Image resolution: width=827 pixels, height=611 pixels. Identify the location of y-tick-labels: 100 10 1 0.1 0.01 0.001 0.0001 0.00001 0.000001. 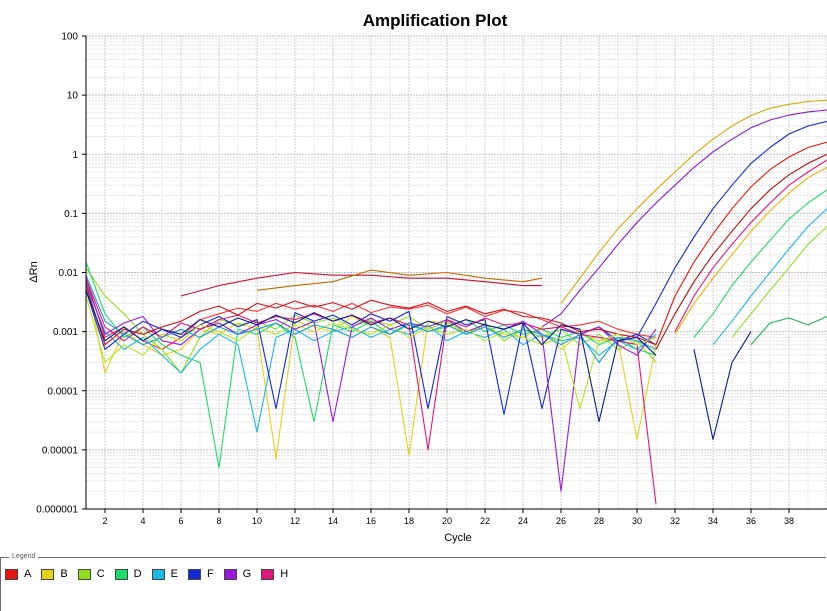
(61, 274).